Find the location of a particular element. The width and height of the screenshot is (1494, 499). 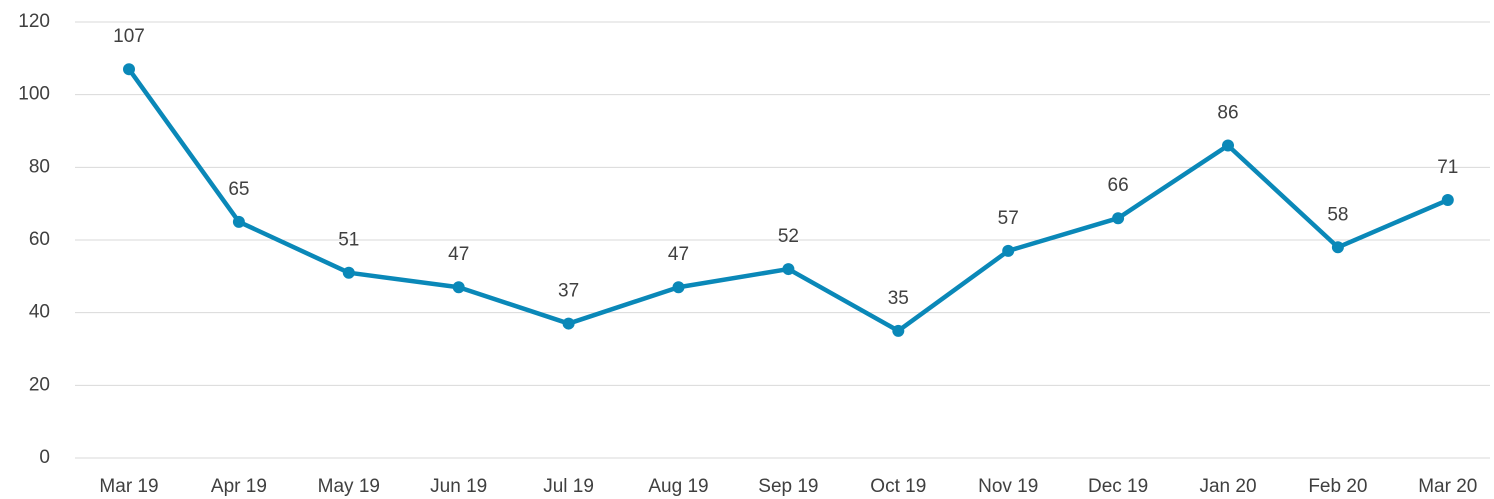

x-tick-label: Apr 19 is located at coordinates (239, 486).